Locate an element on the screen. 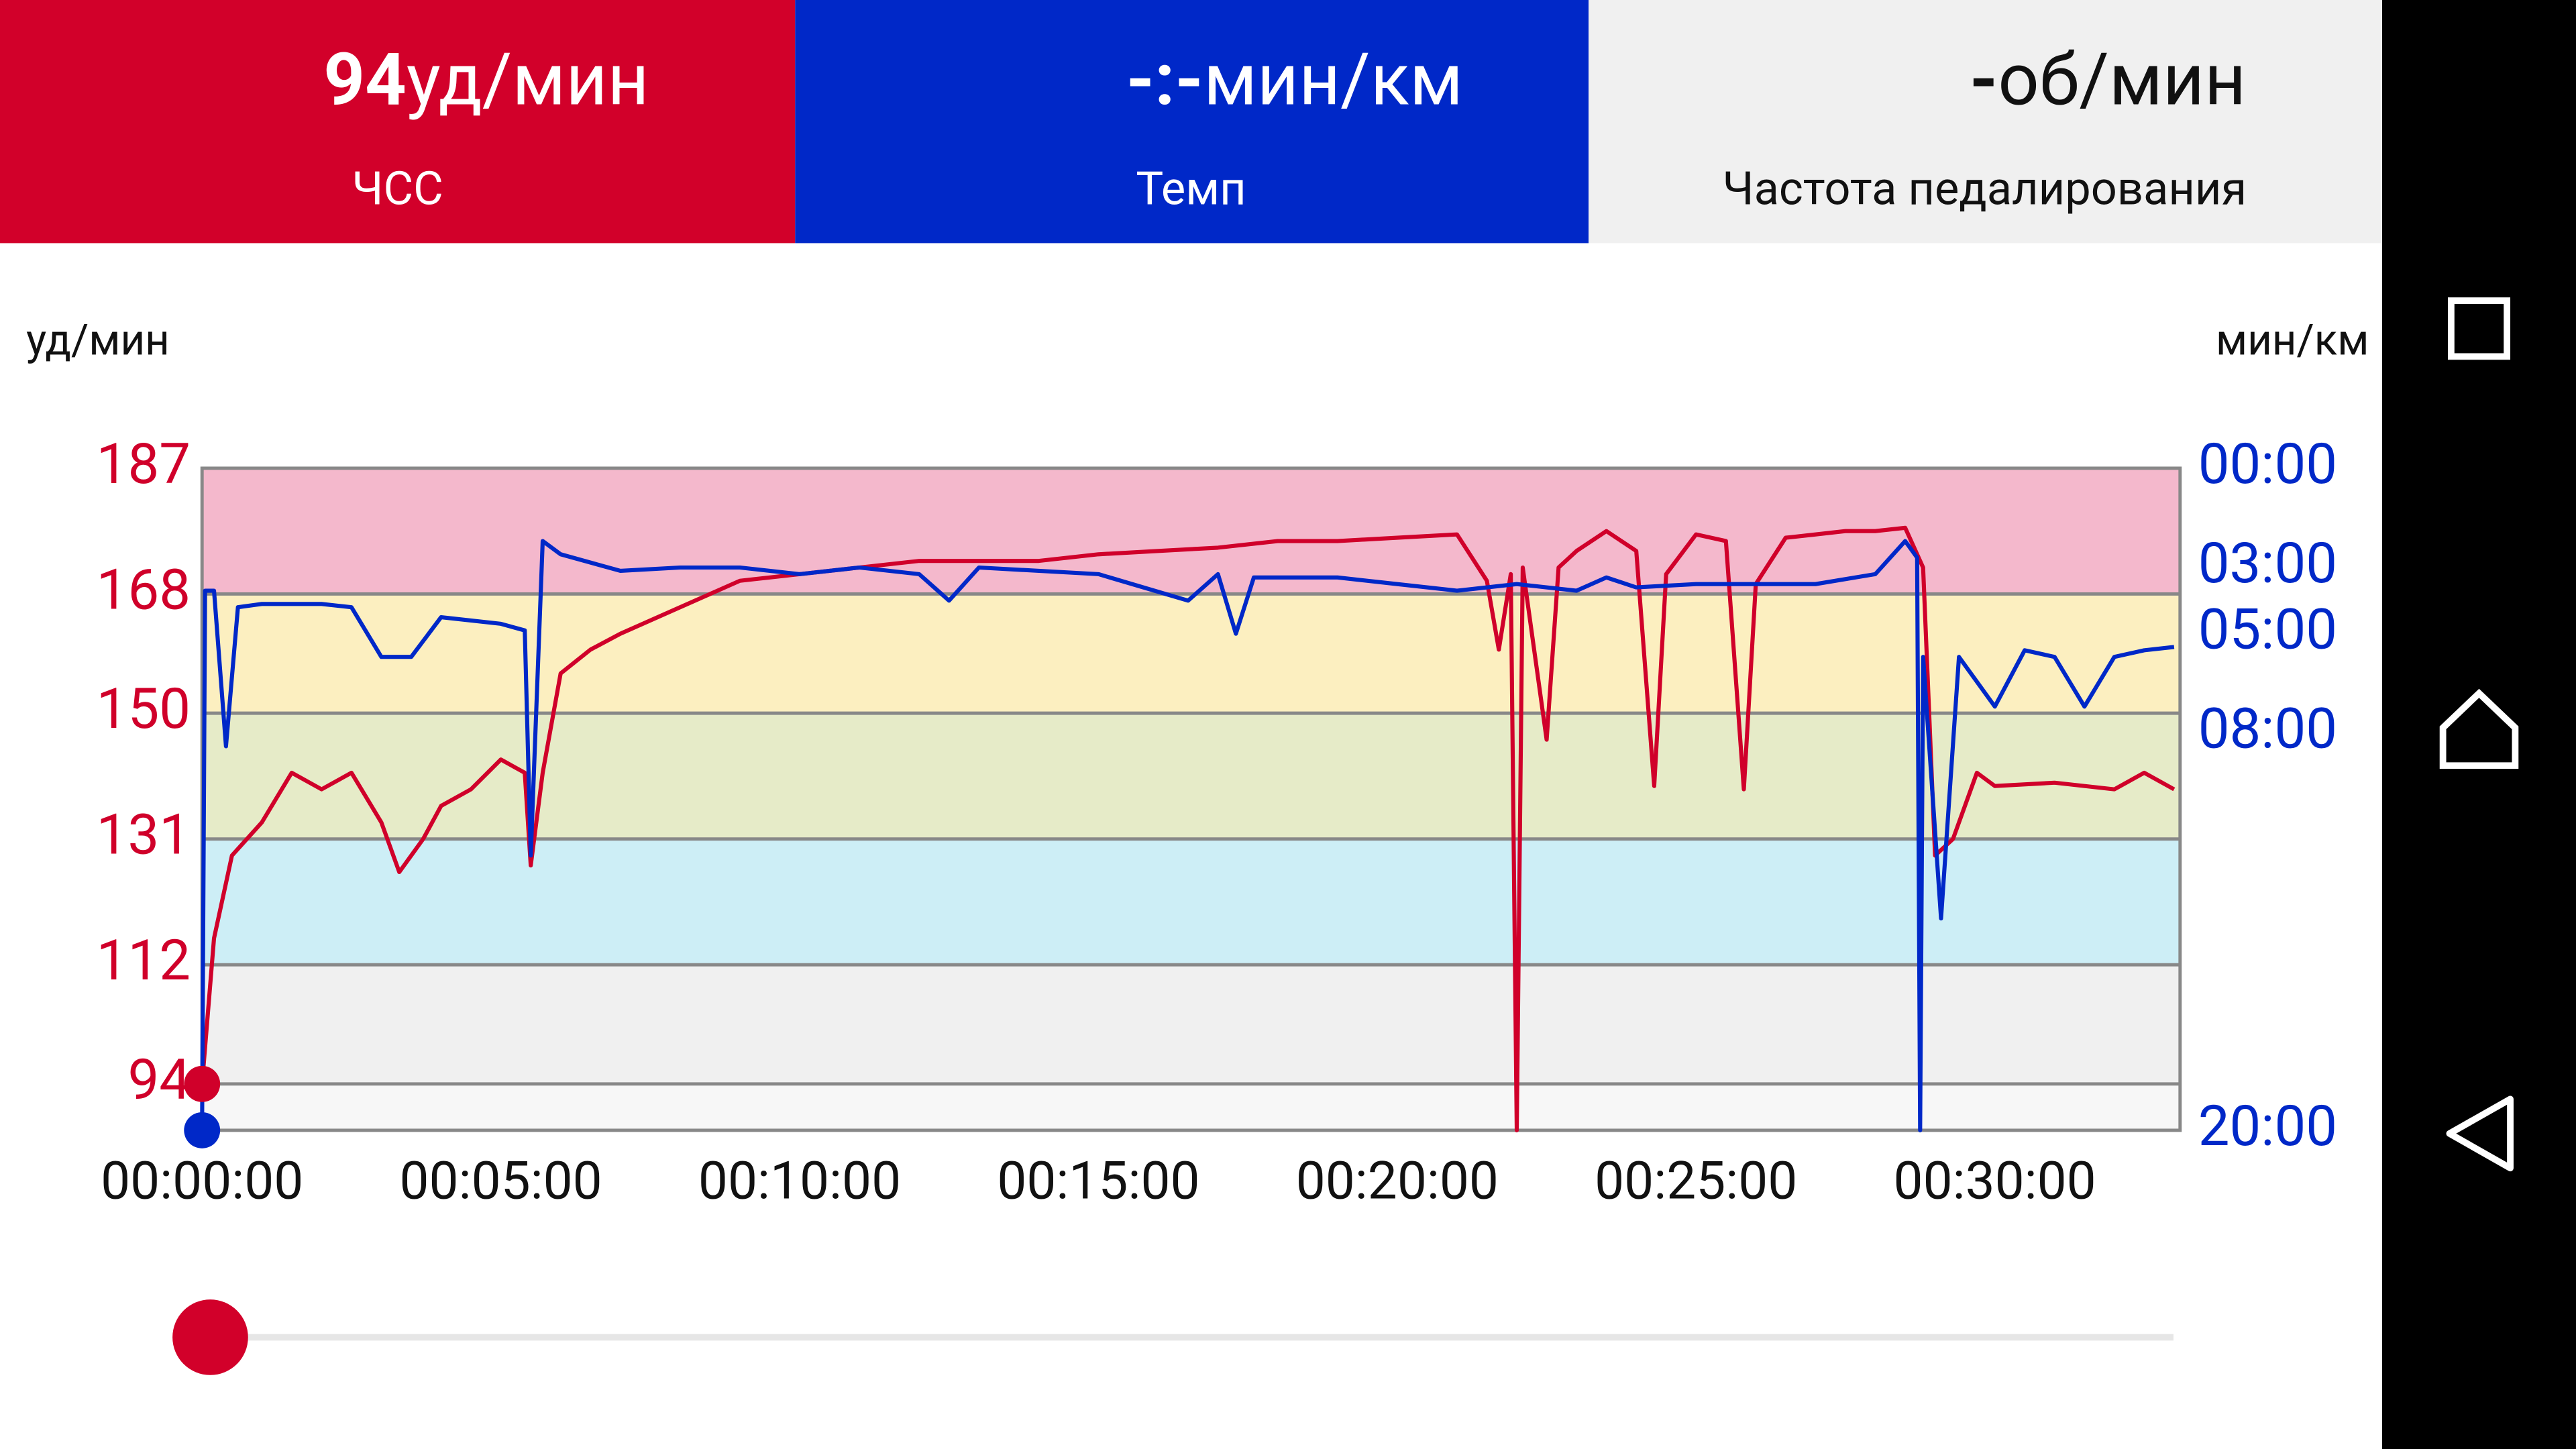 The height and width of the screenshot is (1449, 2576). x-tick-label: 00:00:00 is located at coordinates (202, 1181).